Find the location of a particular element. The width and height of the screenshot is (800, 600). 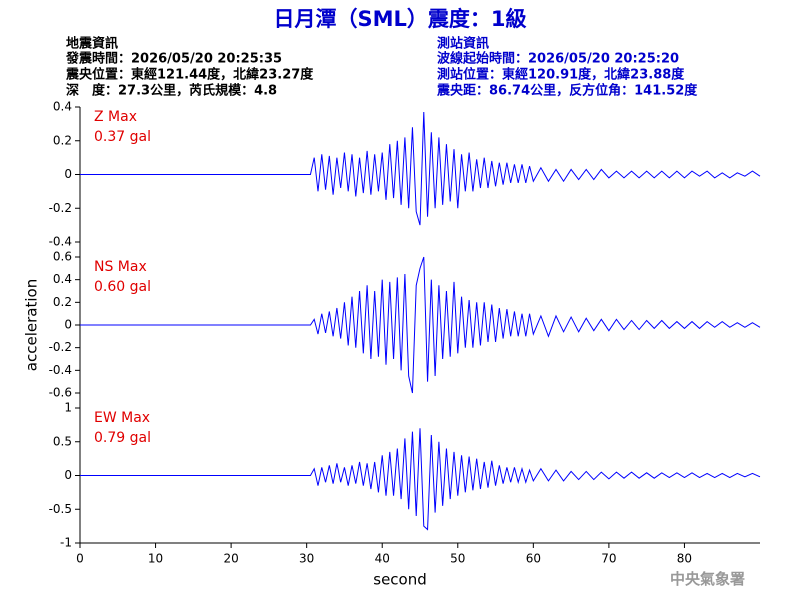

y-tick-label: -1 is located at coordinates (66, 543).